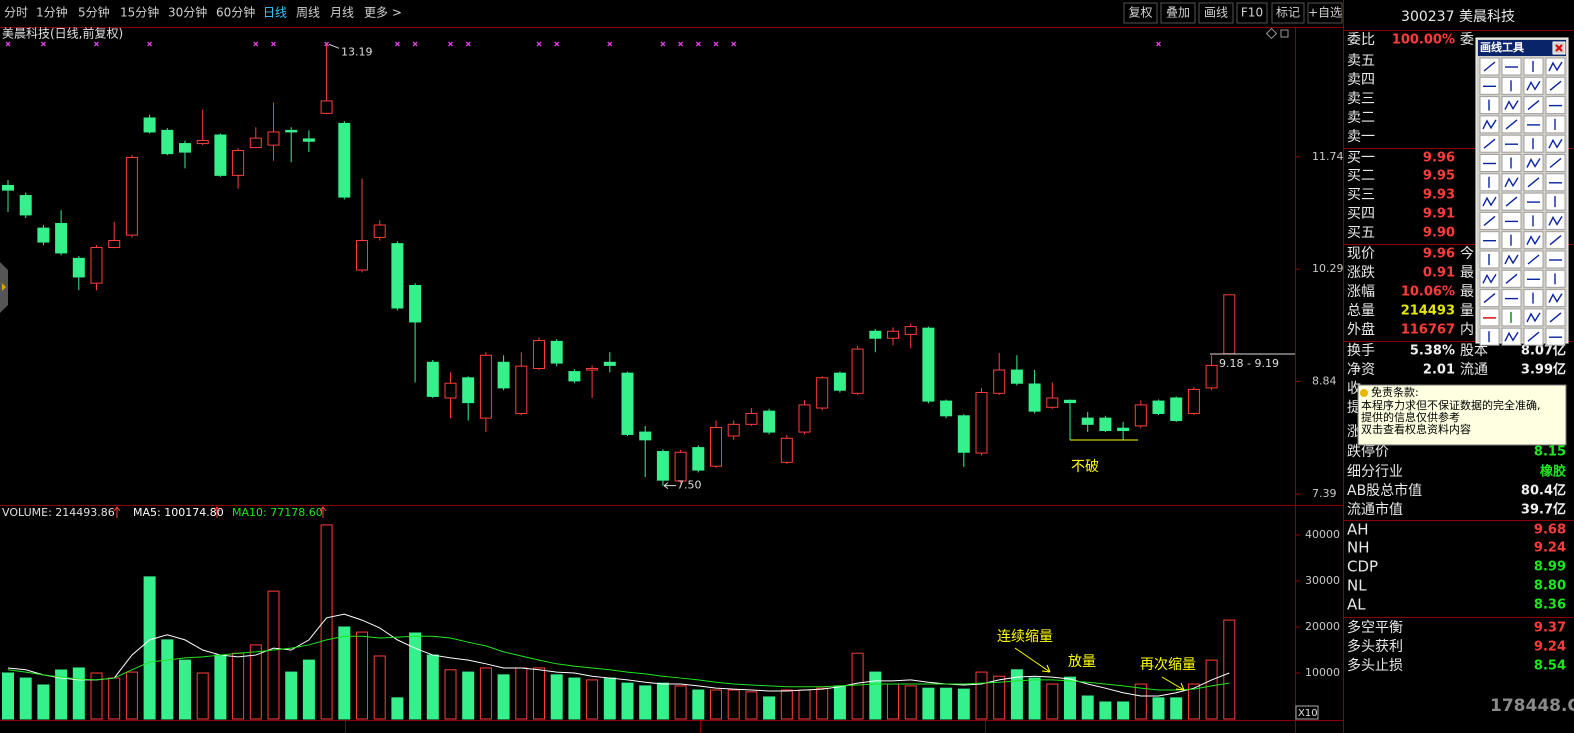 The height and width of the screenshot is (733, 1574). What do you see at coordinates (342, 13) in the screenshot?
I see `toolbar-tab: 月线` at bounding box center [342, 13].